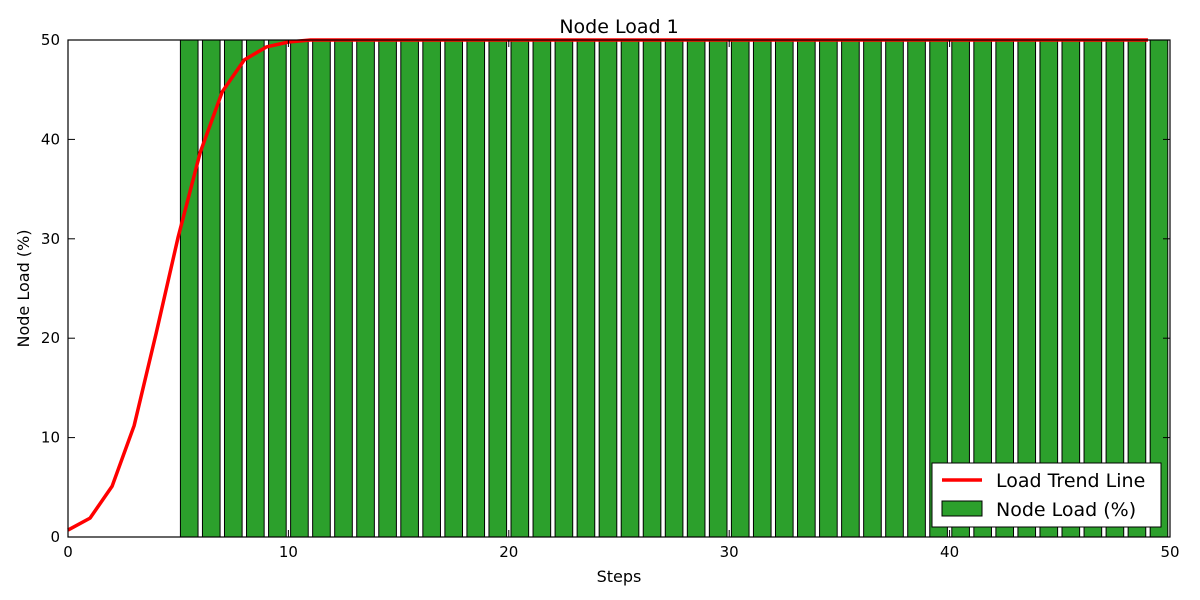 The height and width of the screenshot is (600, 1200). I want to click on legend: Load Trend Line Node Load (%), so click(1046, 495).